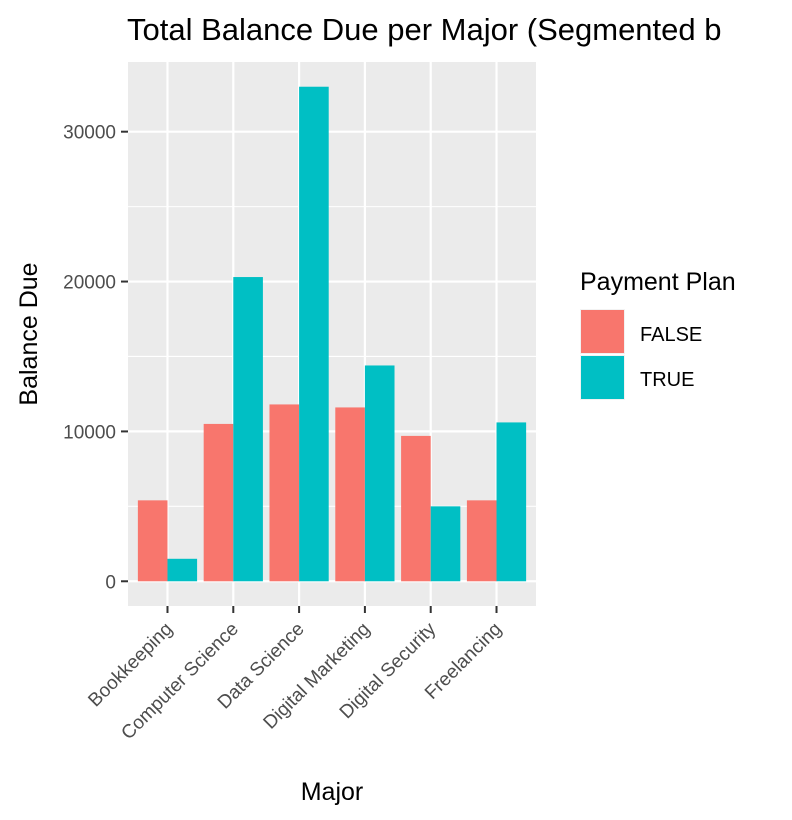 The height and width of the screenshot is (820, 792). What do you see at coordinates (602, 377) in the screenshot?
I see `legend-key-true` at bounding box center [602, 377].